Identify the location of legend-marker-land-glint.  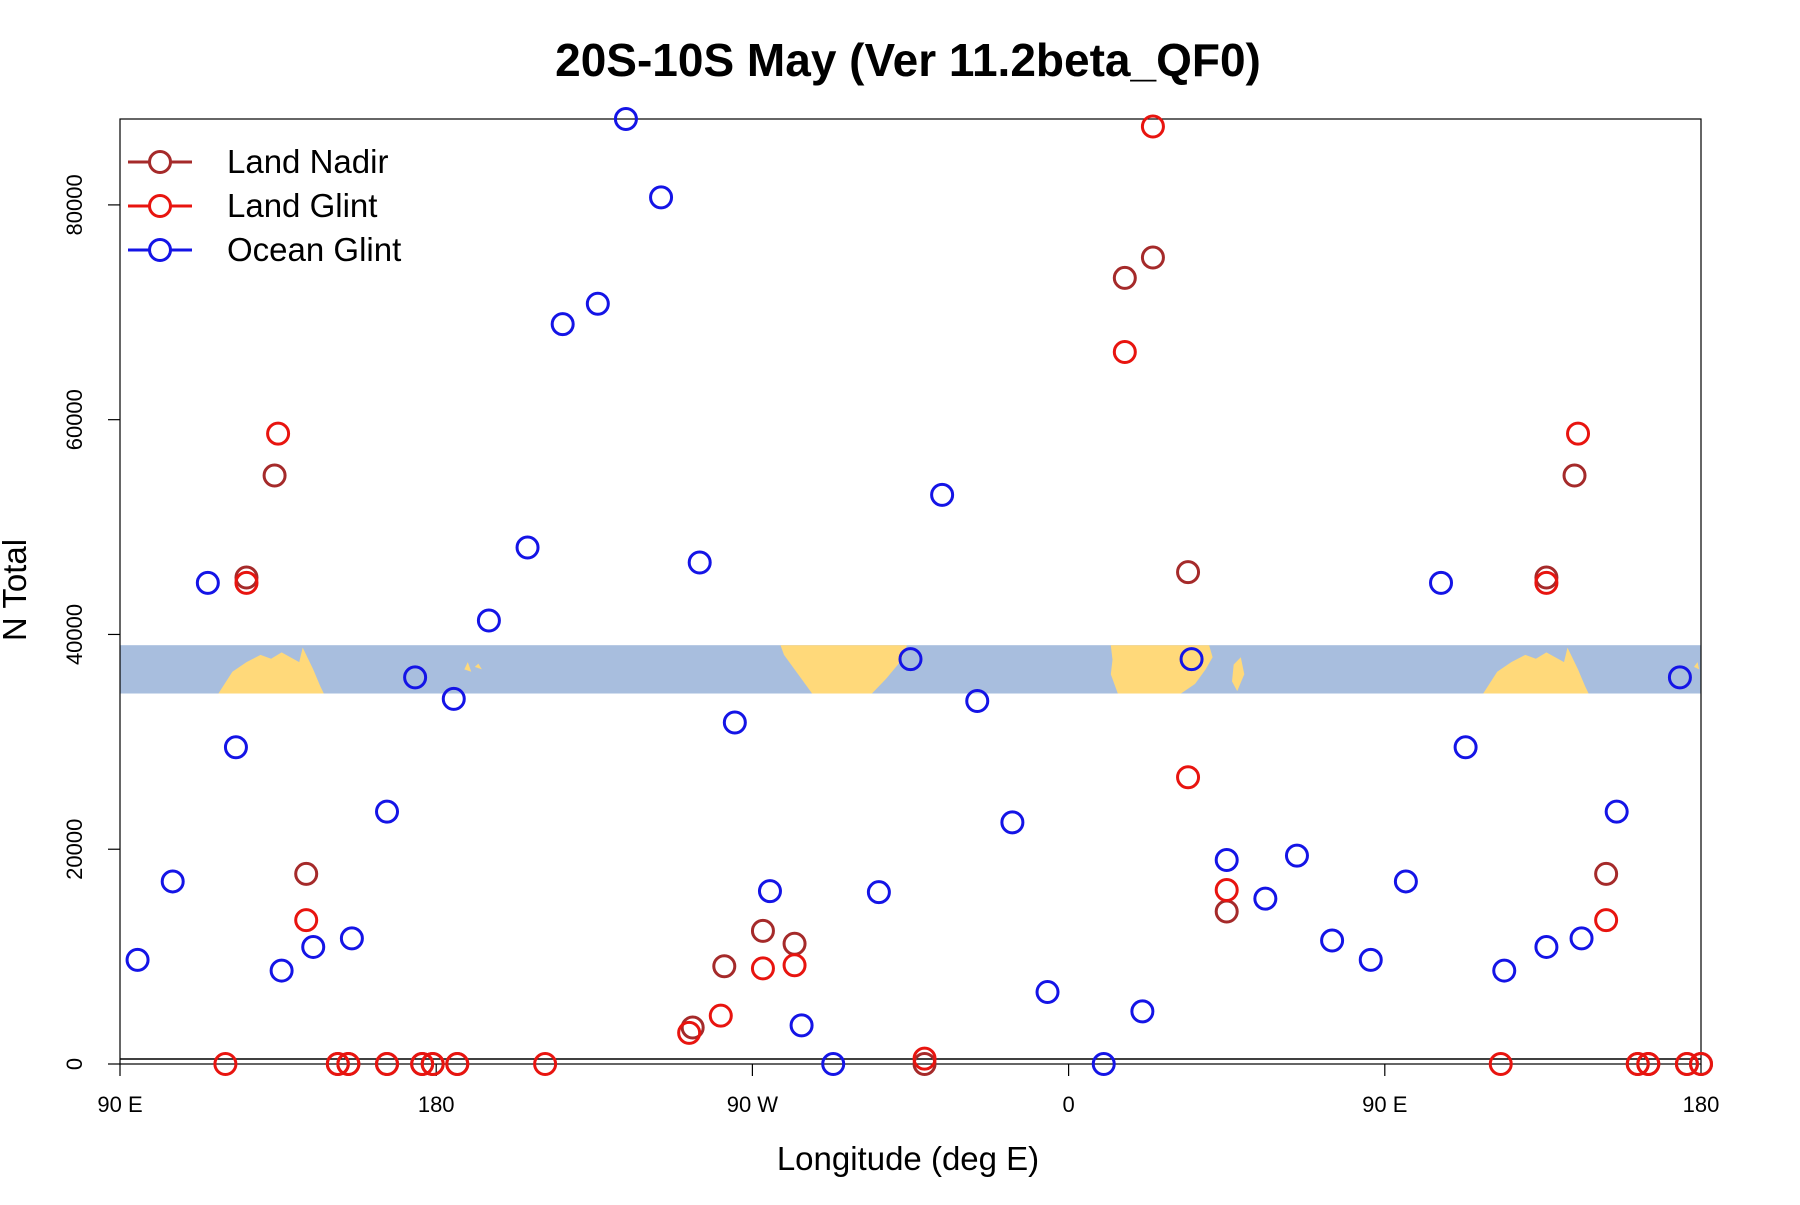
(160, 206).